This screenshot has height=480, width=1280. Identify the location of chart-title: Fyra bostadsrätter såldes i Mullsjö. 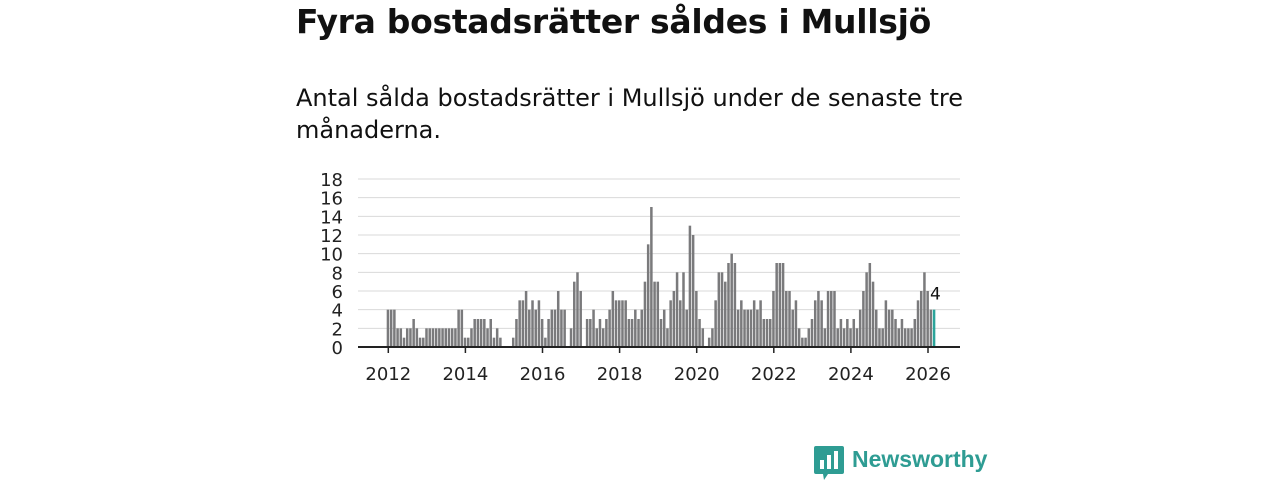
(613, 21).